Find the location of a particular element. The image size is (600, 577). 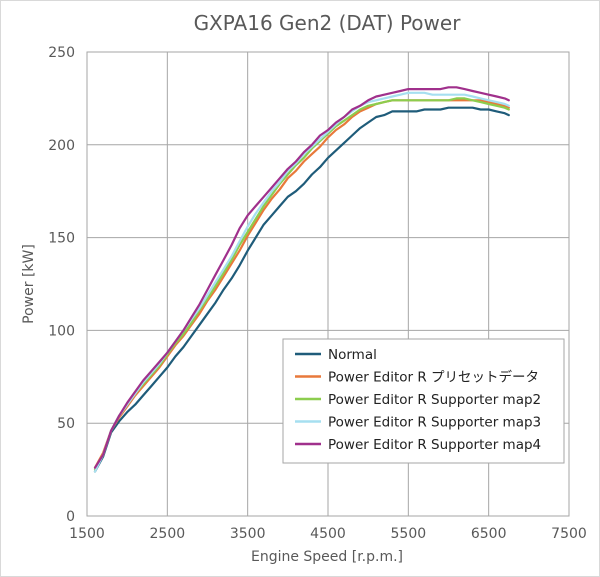

y-tick-label: 200 is located at coordinates (61, 146).